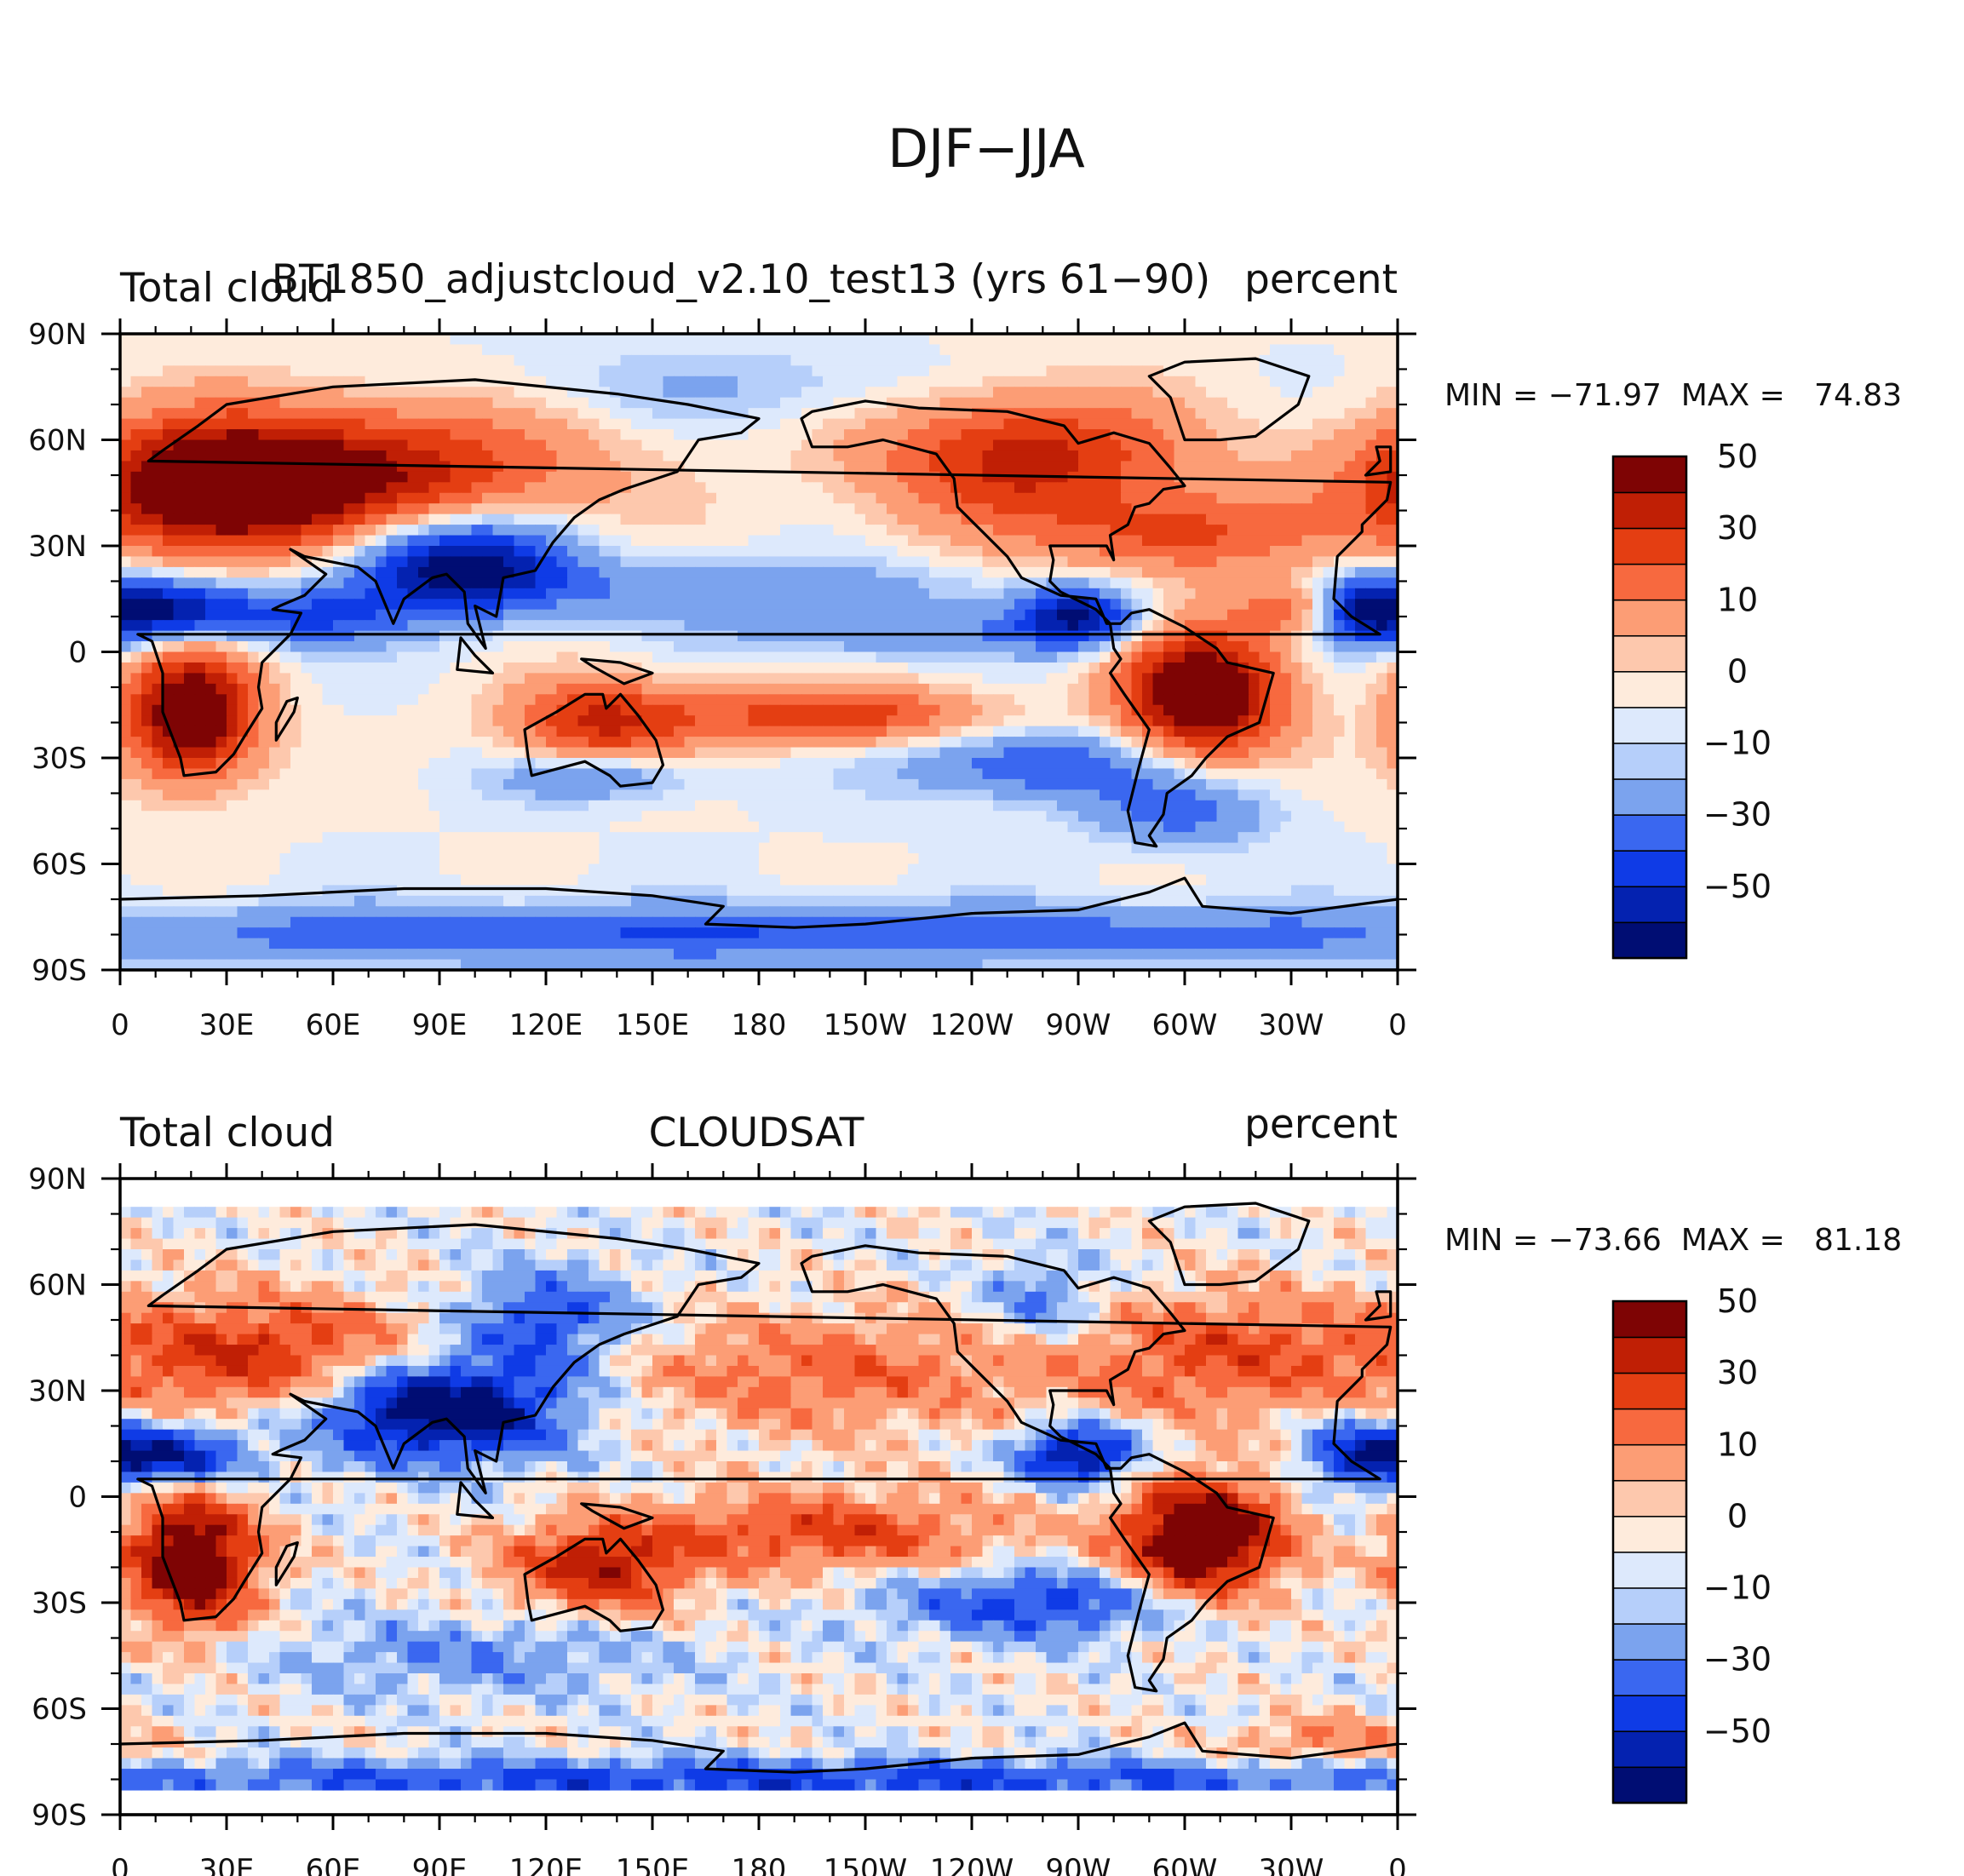 The height and width of the screenshot is (1876, 1964). I want to click on figure-title: DJF−JJA, so click(986, 149).